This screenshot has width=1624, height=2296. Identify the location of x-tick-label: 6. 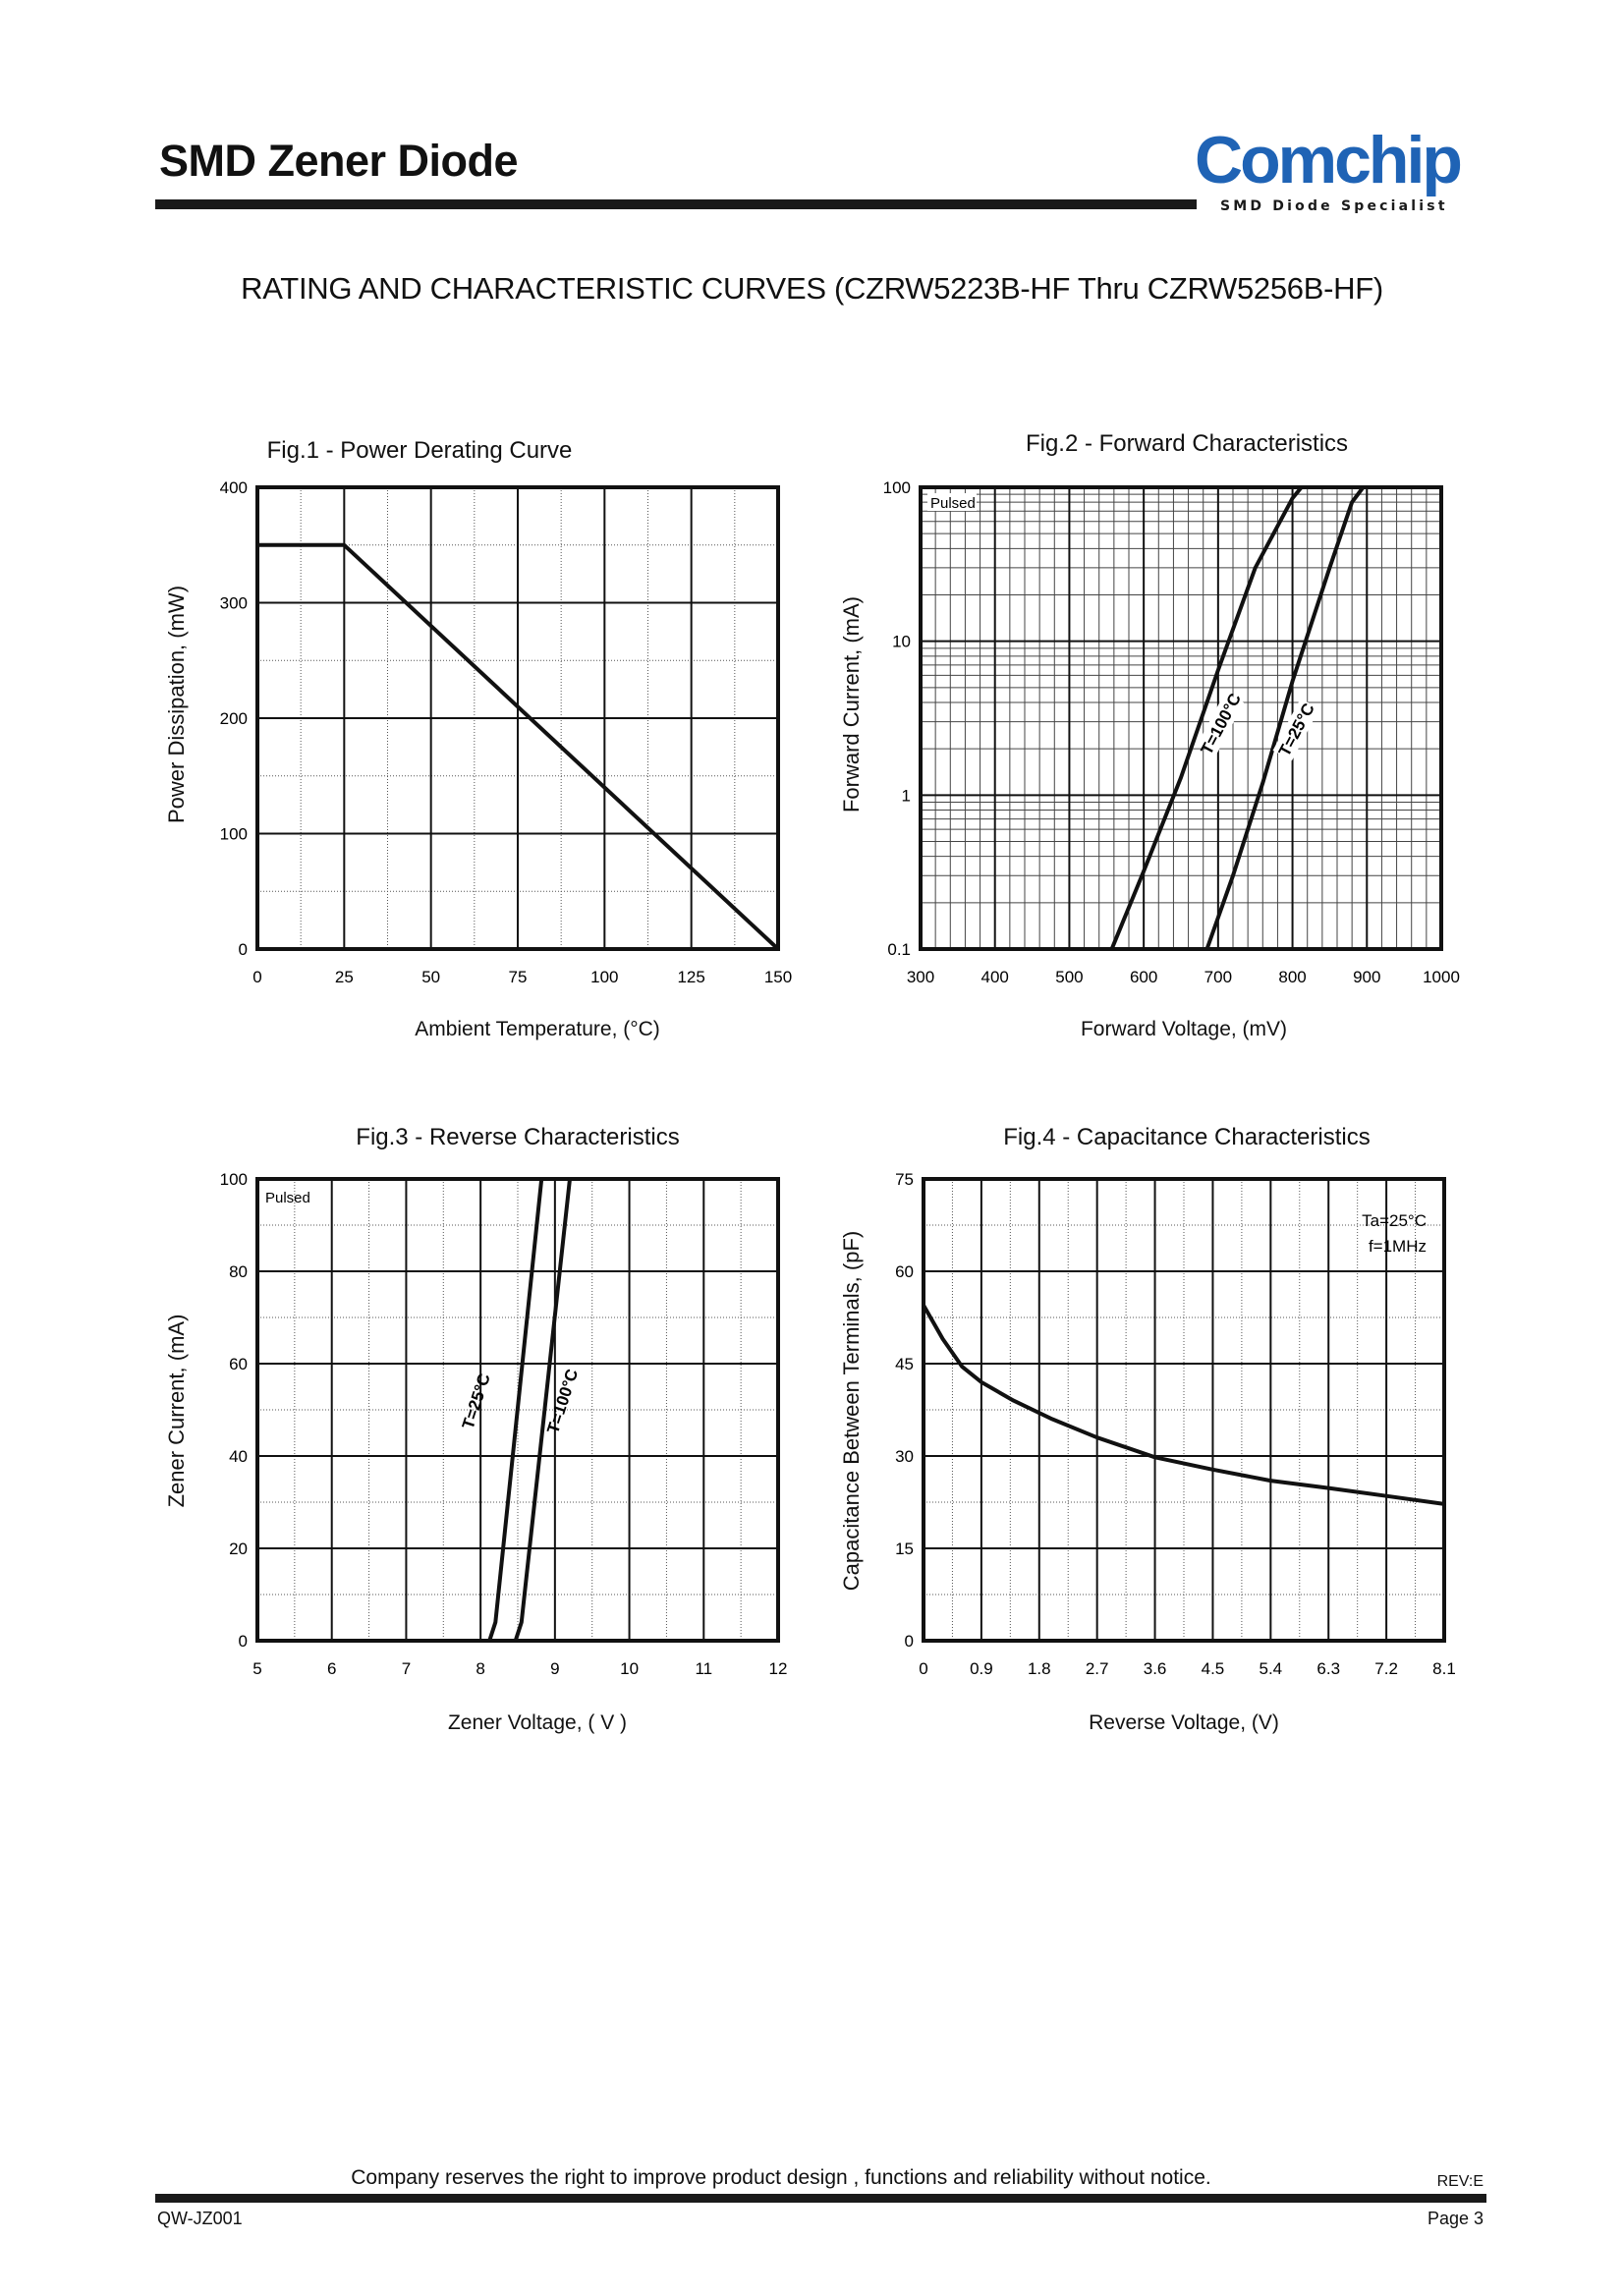
(331, 1668).